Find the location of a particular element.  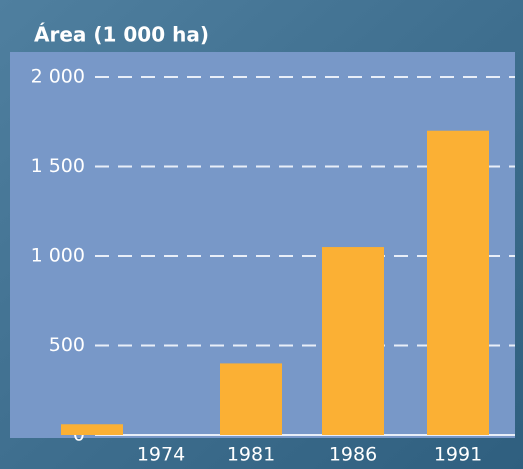

x-tick-label: 1981 is located at coordinates (251, 455).